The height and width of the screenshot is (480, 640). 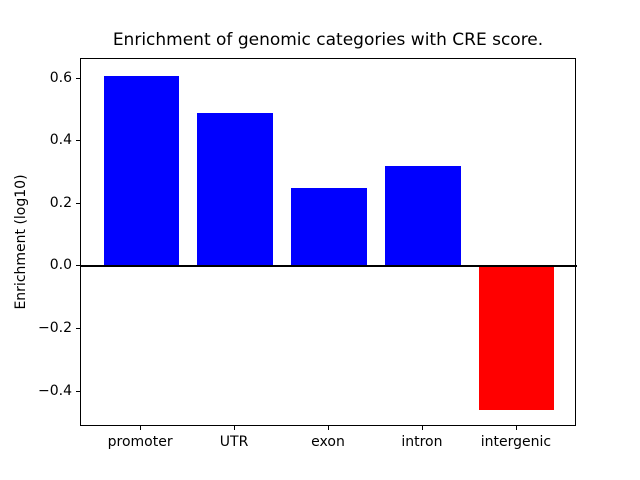 I want to click on y-tick-label: 0.2, so click(x=60, y=202).